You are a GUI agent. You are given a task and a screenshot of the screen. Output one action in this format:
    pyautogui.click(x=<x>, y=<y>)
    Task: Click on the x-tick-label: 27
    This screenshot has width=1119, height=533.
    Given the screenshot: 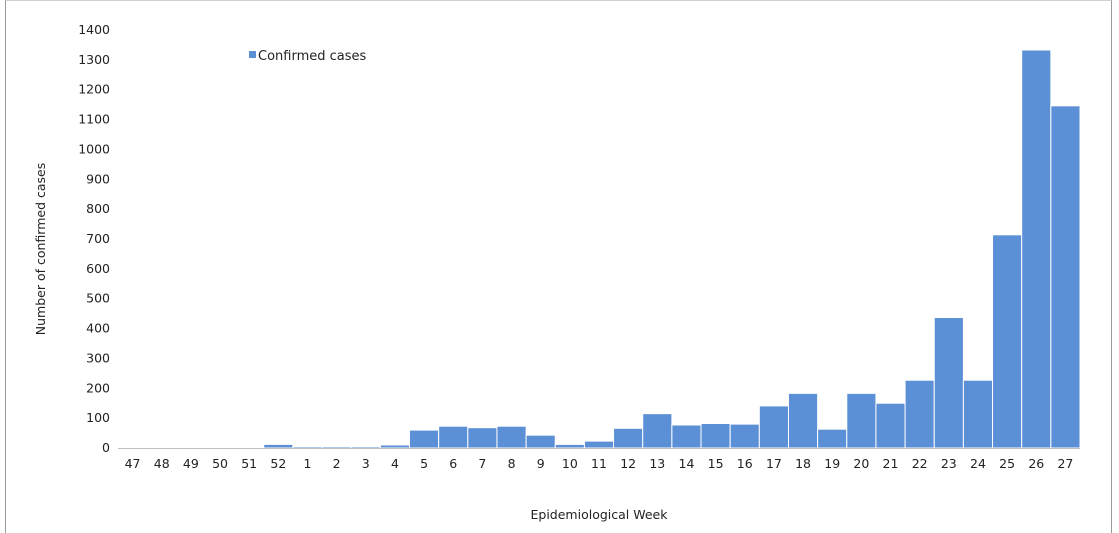 What is the action you would take?
    pyautogui.click(x=1065, y=463)
    